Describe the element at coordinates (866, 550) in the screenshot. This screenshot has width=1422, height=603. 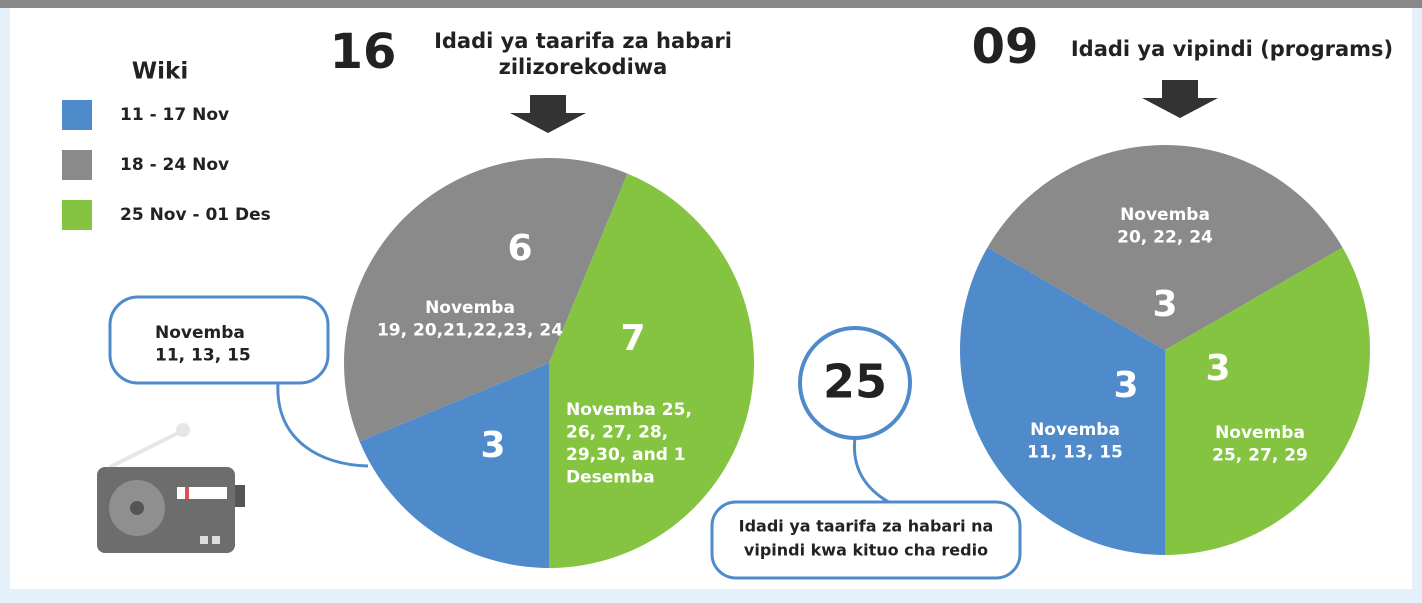
I see `annotation-text: vipindi kwa kituo cha redio` at that location.